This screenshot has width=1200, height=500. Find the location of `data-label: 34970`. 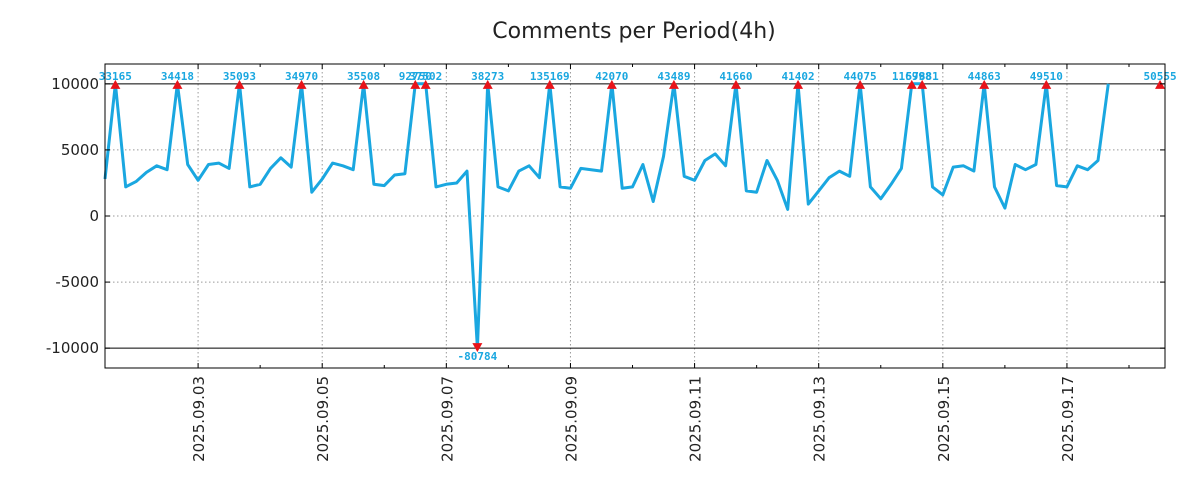

data-label: 34970 is located at coordinates (301, 76).